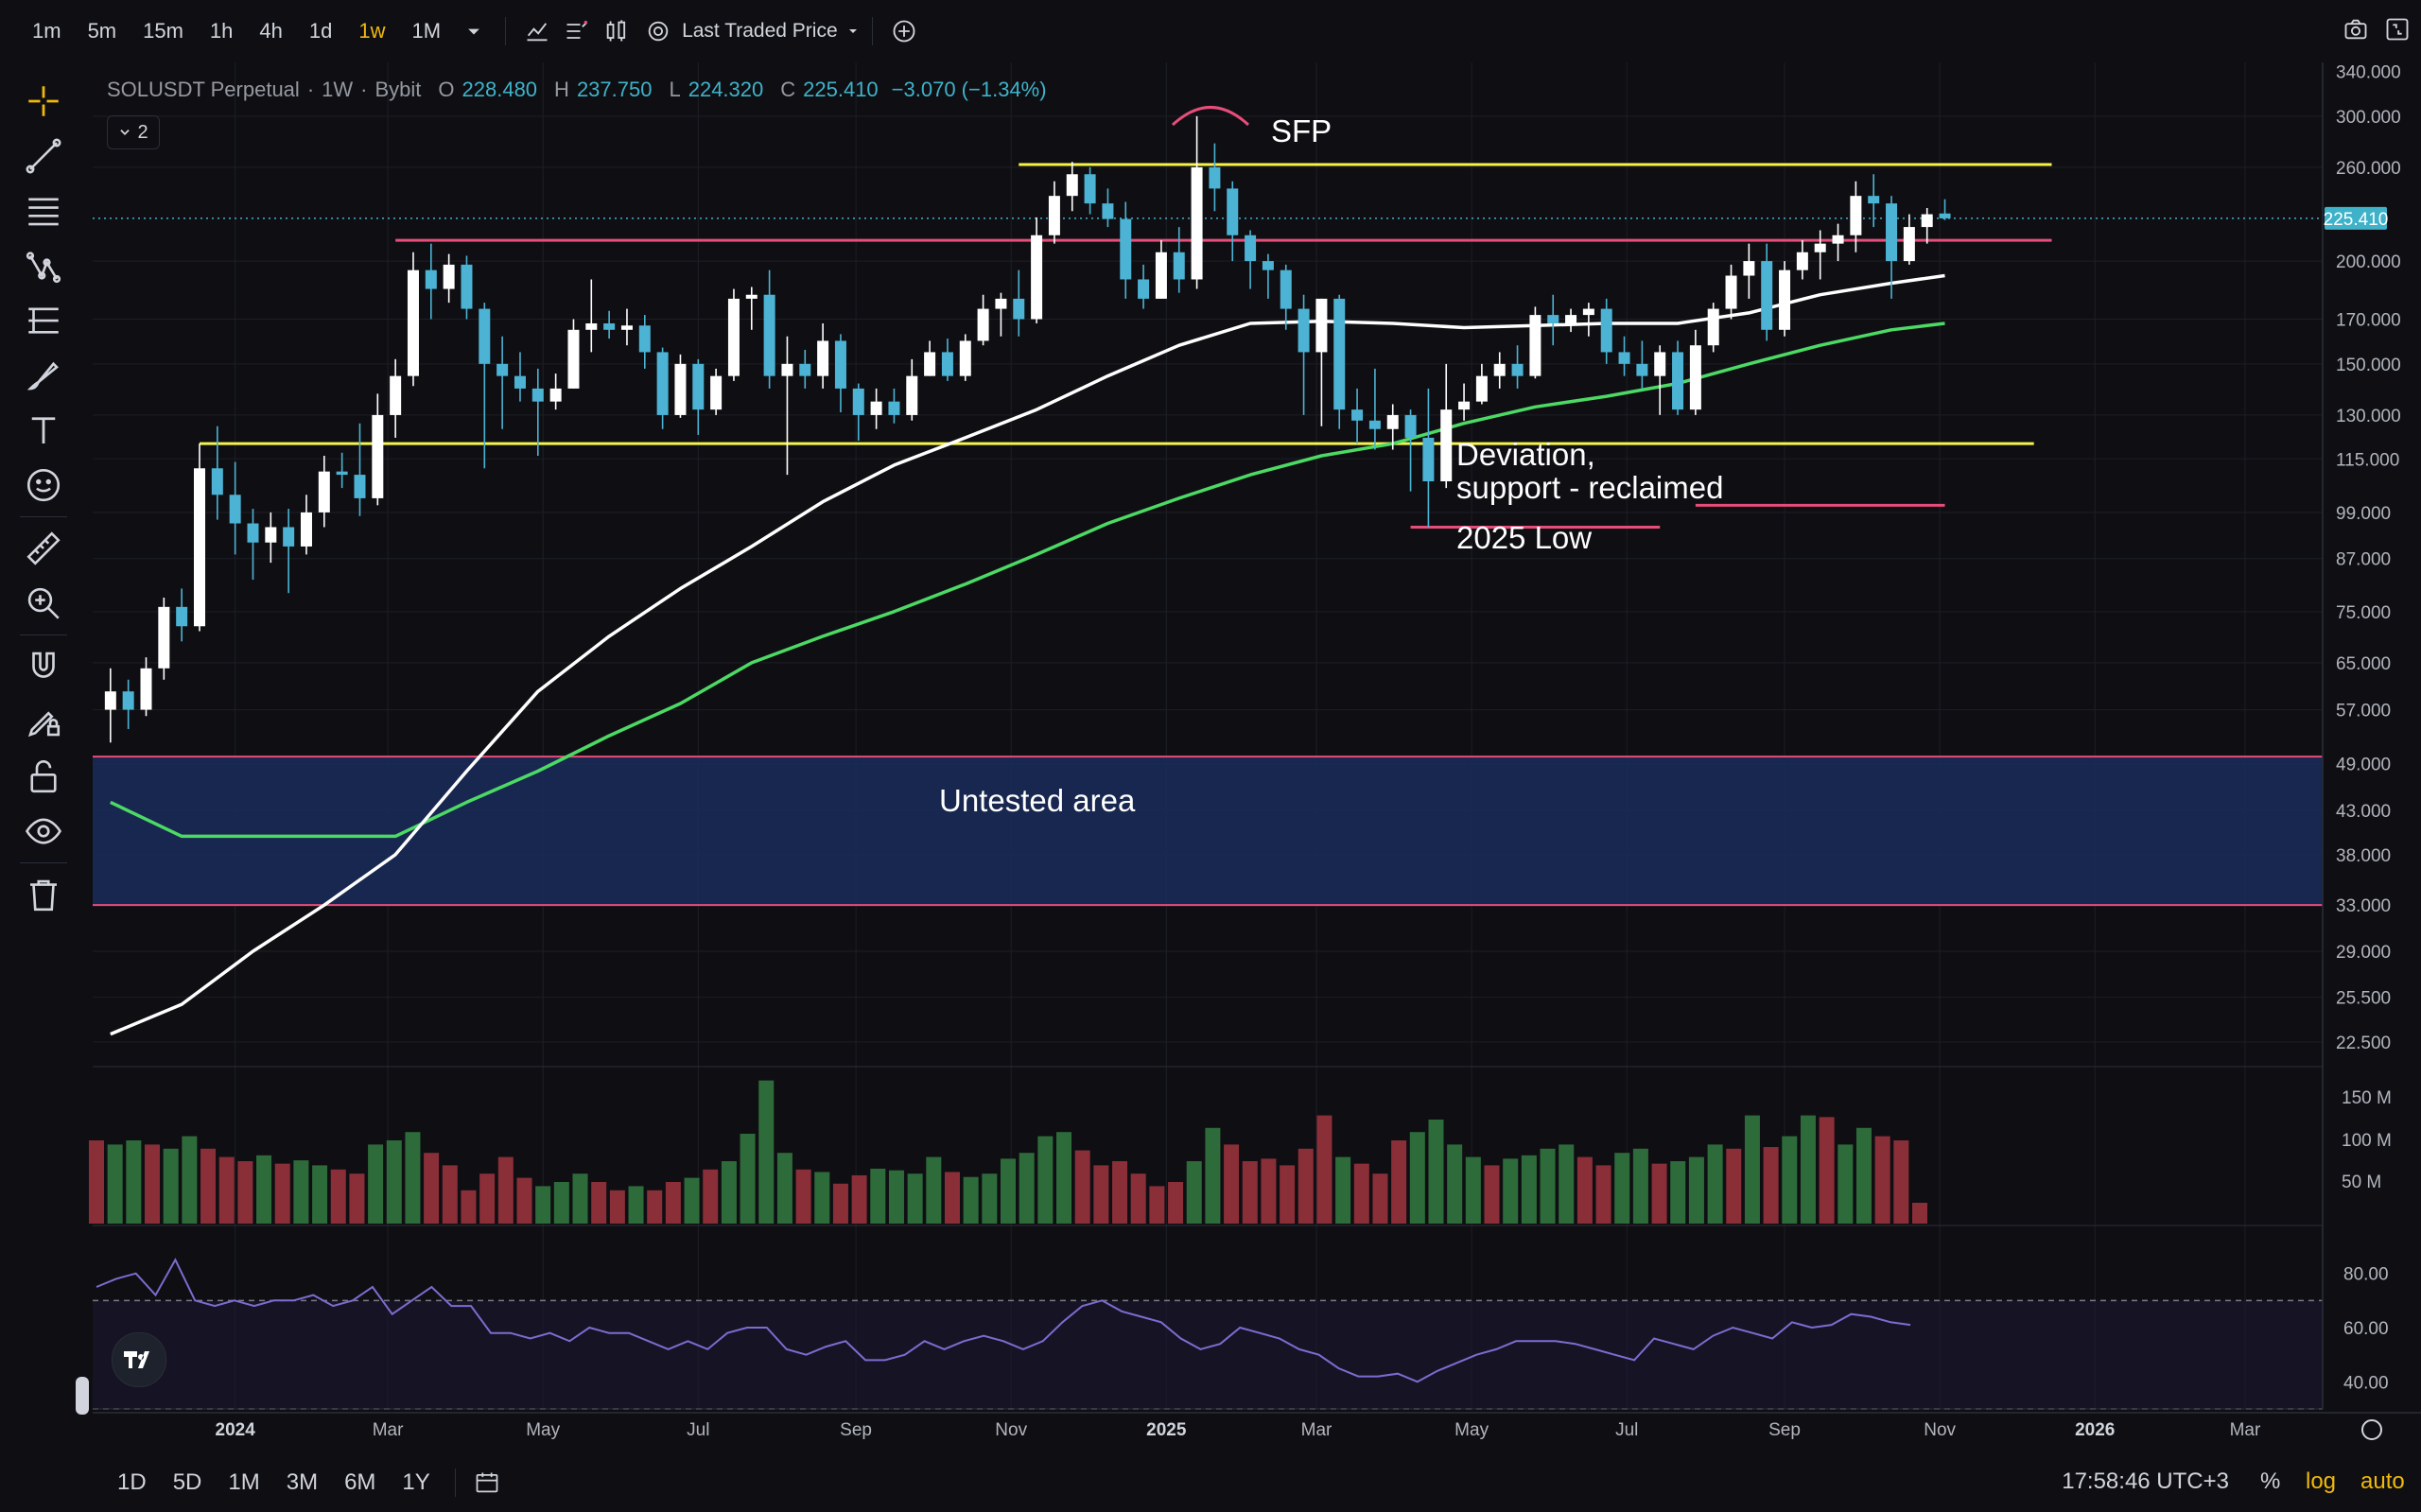 Image resolution: width=2421 pixels, height=1512 pixels. I want to click on eye-icon, so click(43, 831).